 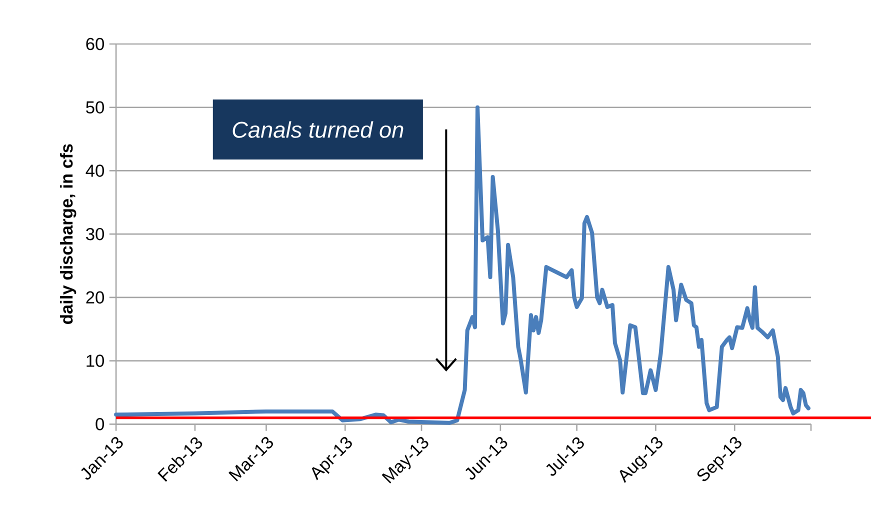 I want to click on y-tick-label: 30, so click(x=95, y=234).